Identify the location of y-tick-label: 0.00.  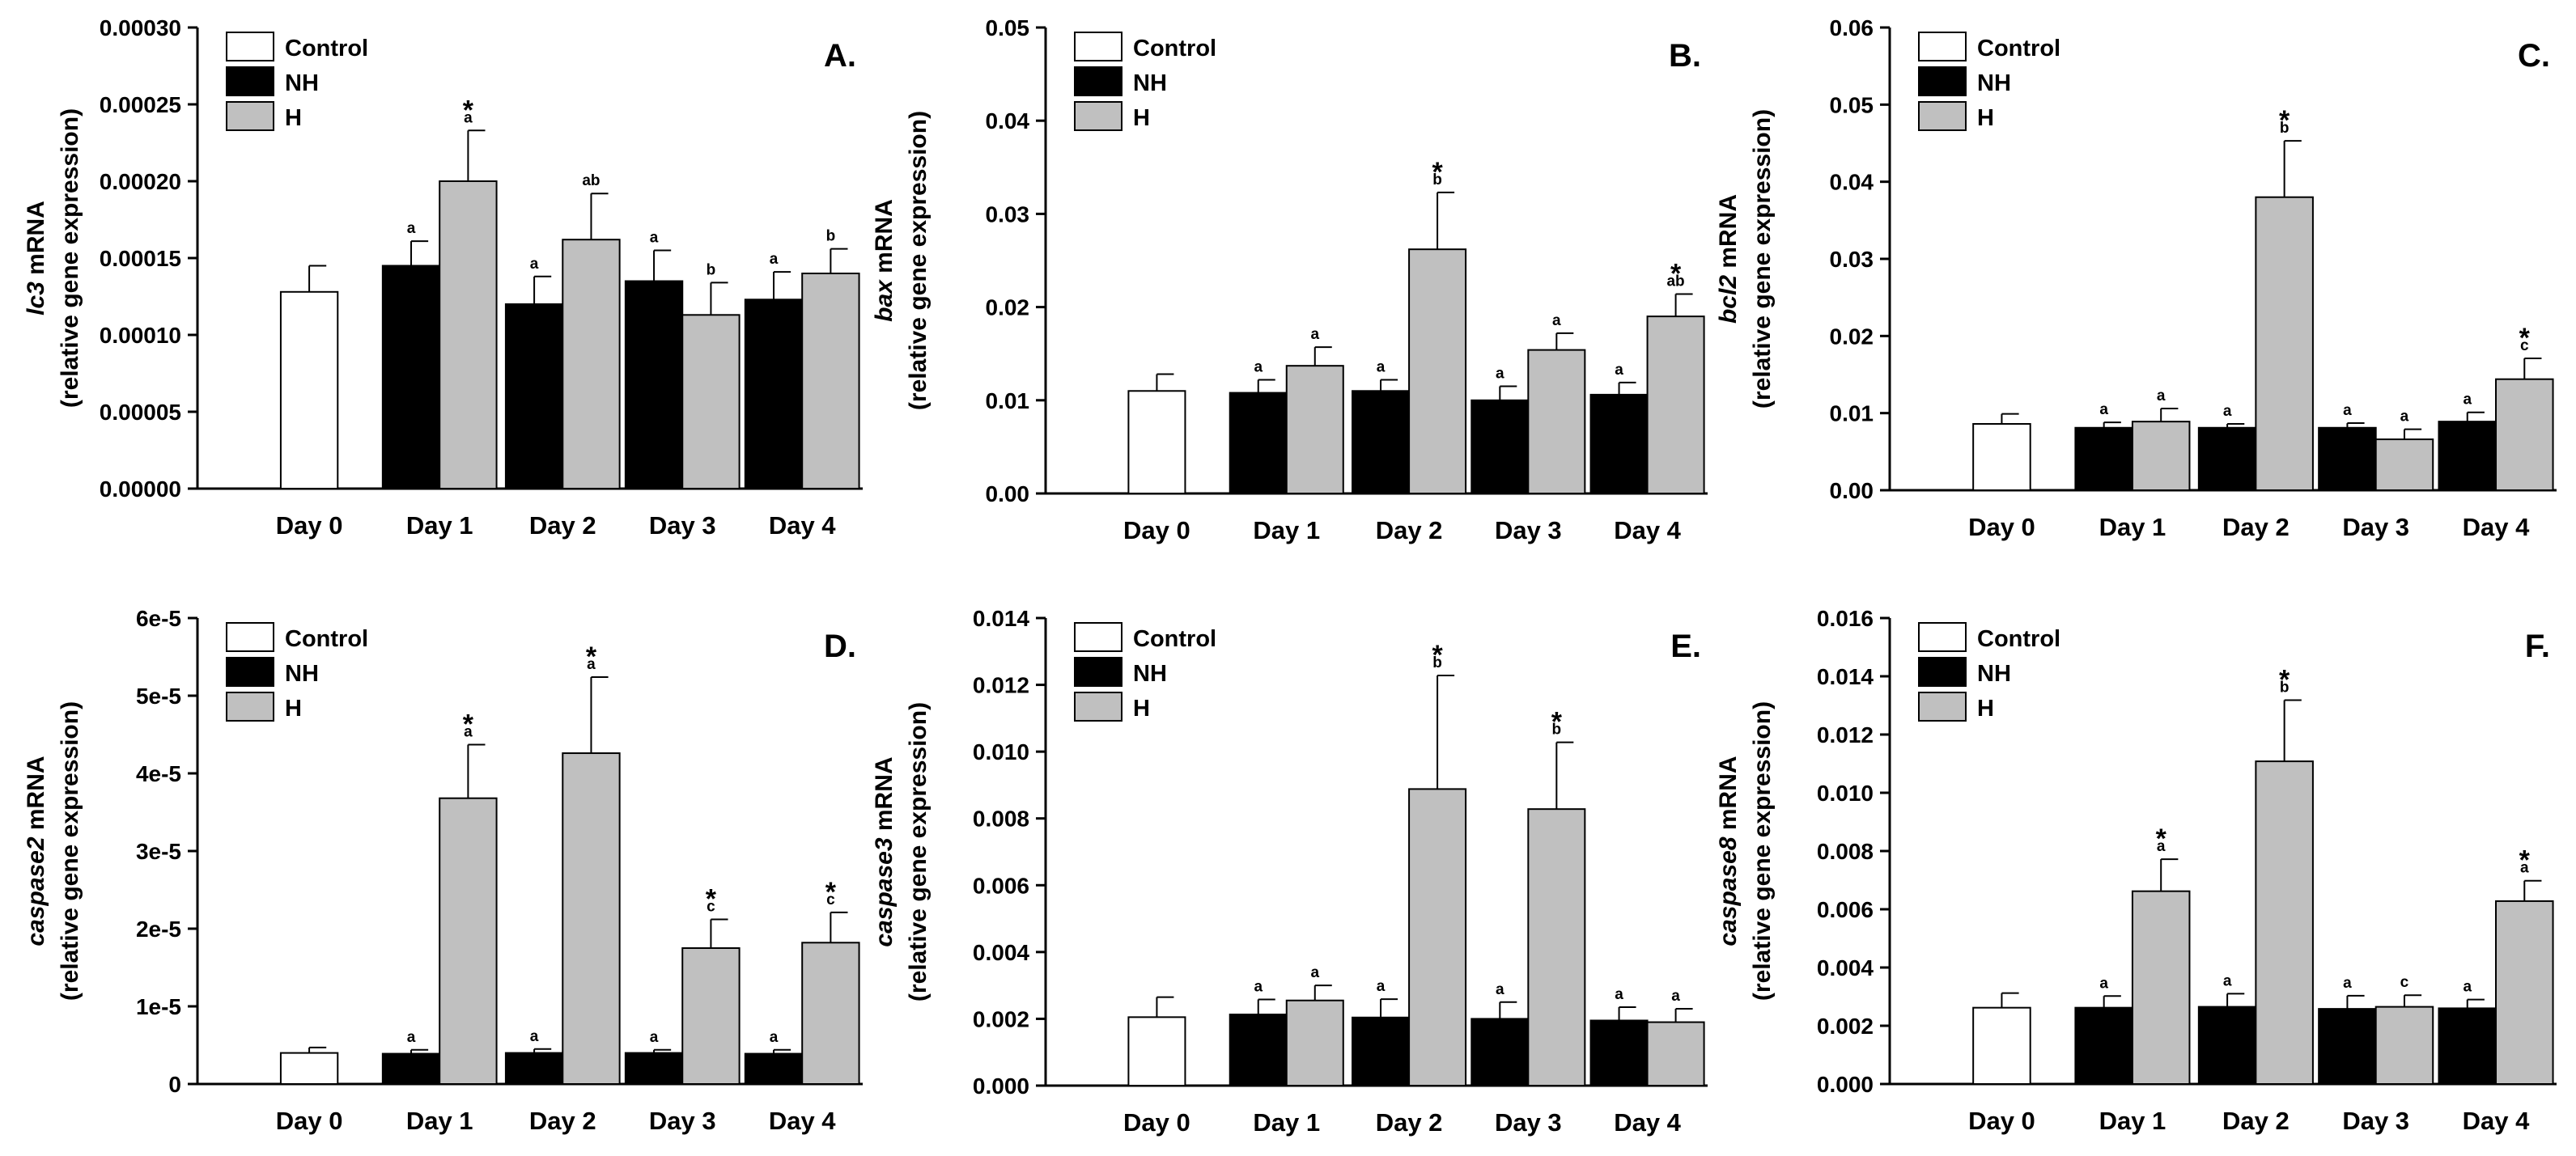
(1852, 490).